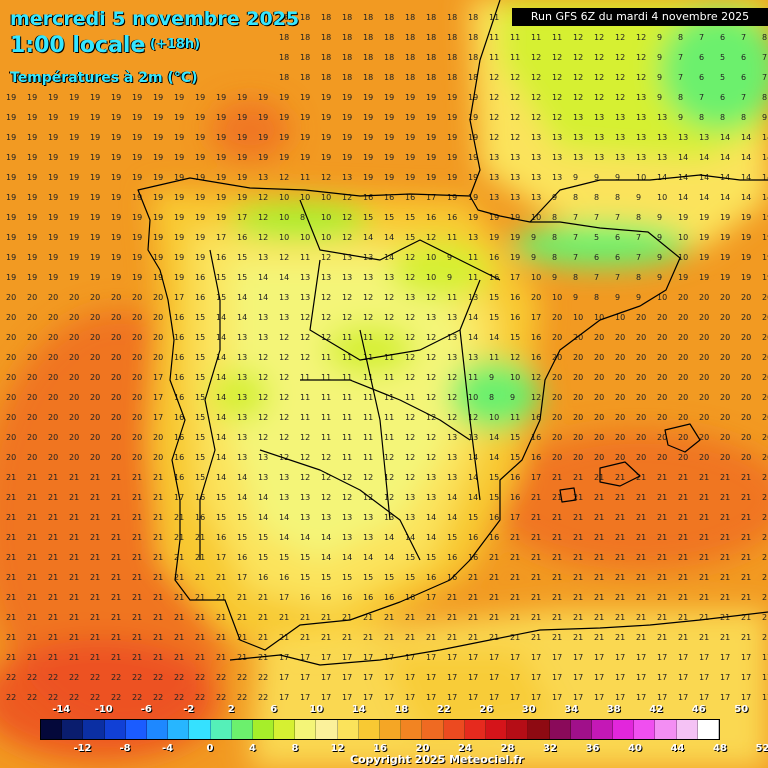 The image size is (768, 768). What do you see at coordinates (536, 277) in the screenshot?
I see `temperature-value: 10` at bounding box center [536, 277].